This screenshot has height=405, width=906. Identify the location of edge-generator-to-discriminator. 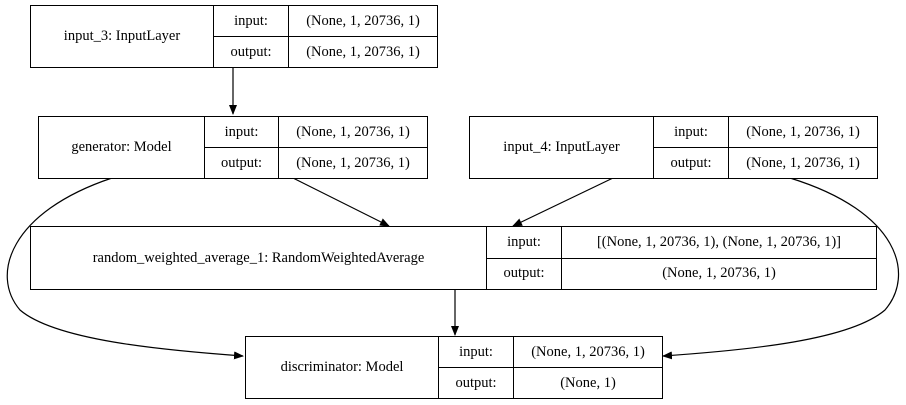
(125, 268).